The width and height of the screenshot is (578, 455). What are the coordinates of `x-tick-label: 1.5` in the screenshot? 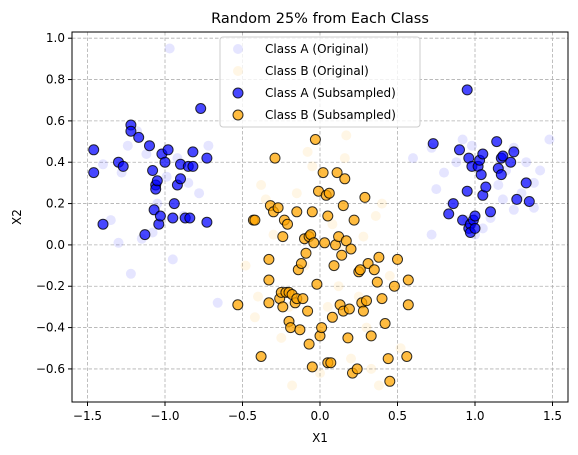 It's located at (552, 416).